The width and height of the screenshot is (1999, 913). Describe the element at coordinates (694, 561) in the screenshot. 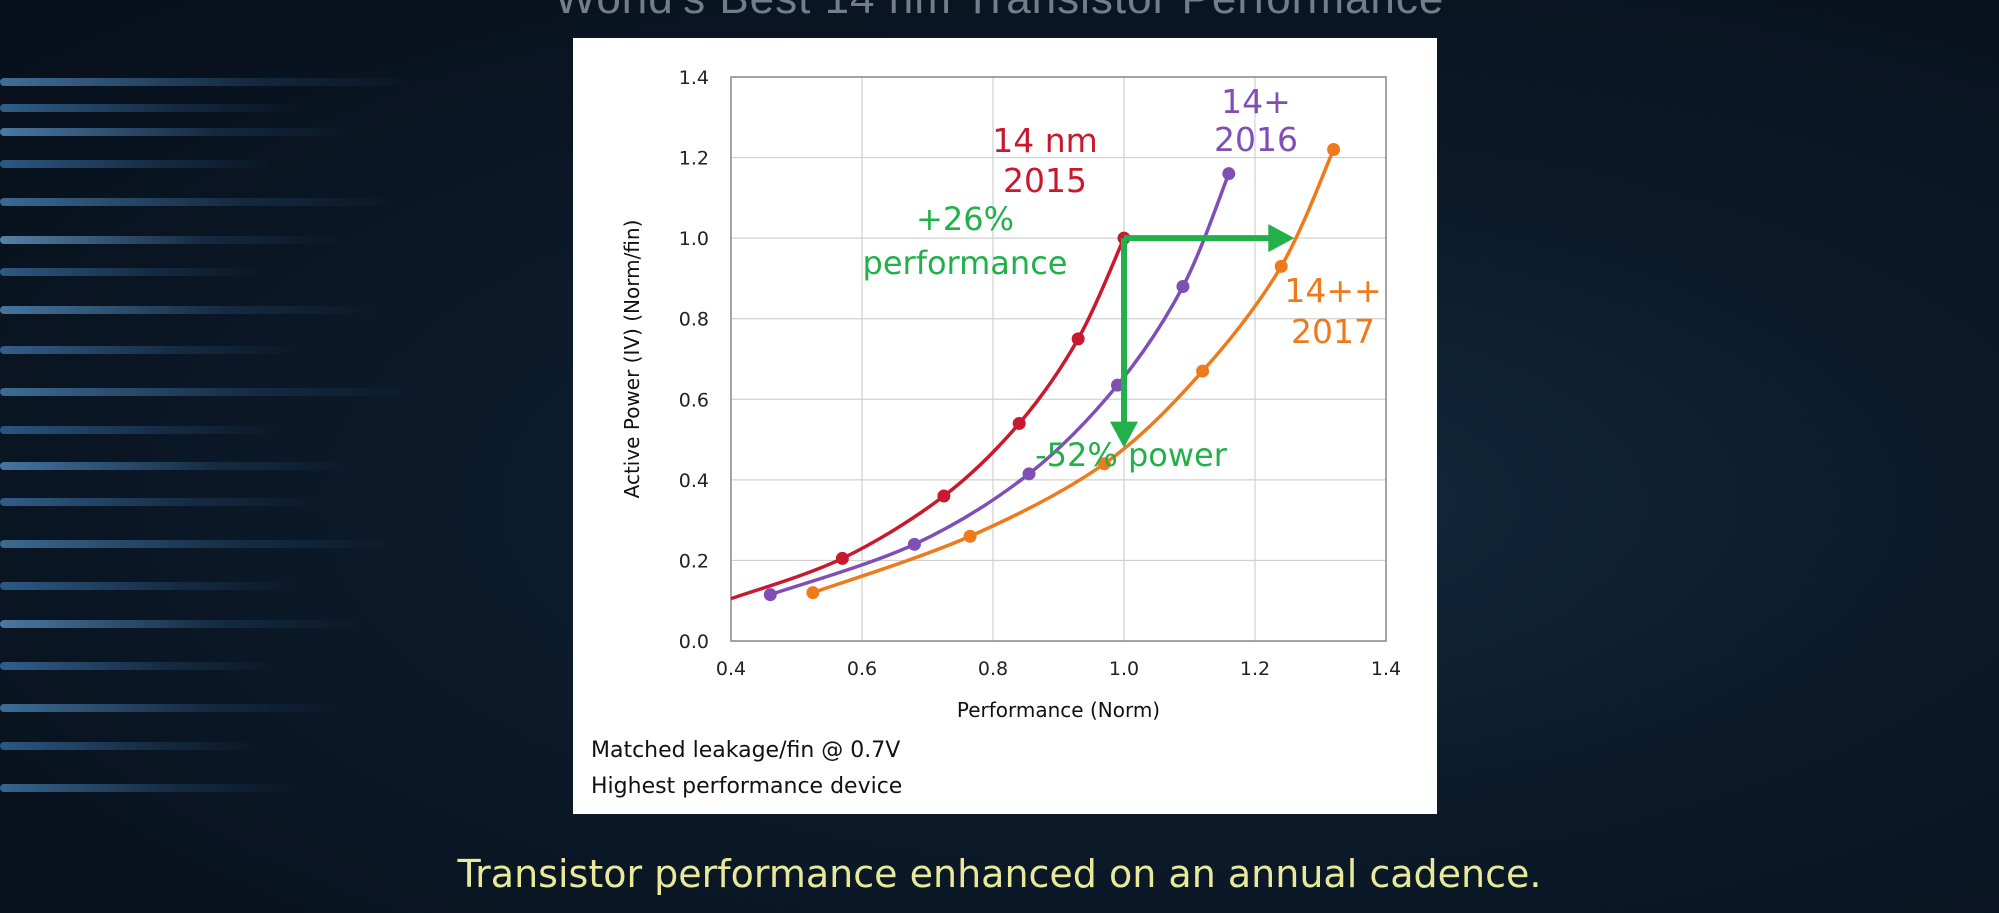

I see `y-tick-label: 0.2` at that location.